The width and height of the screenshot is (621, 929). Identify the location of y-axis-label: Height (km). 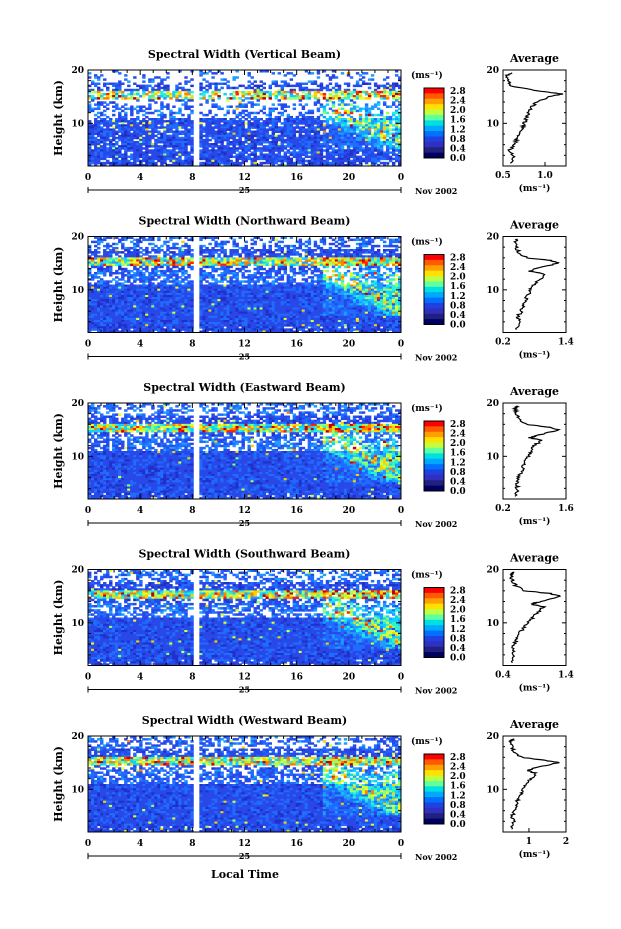
(58, 285).